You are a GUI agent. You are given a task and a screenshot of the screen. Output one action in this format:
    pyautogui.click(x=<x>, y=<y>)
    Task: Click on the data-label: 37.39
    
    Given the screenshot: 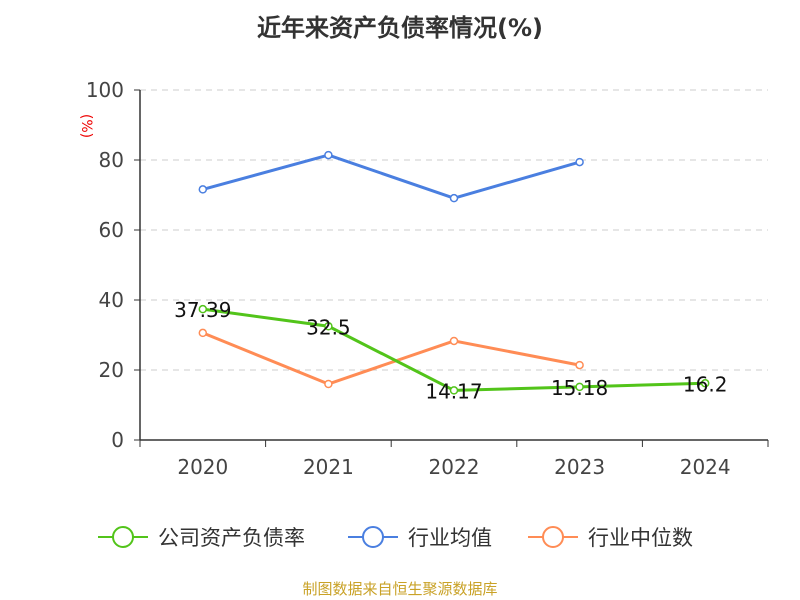 What is the action you would take?
    pyautogui.click(x=202, y=310)
    